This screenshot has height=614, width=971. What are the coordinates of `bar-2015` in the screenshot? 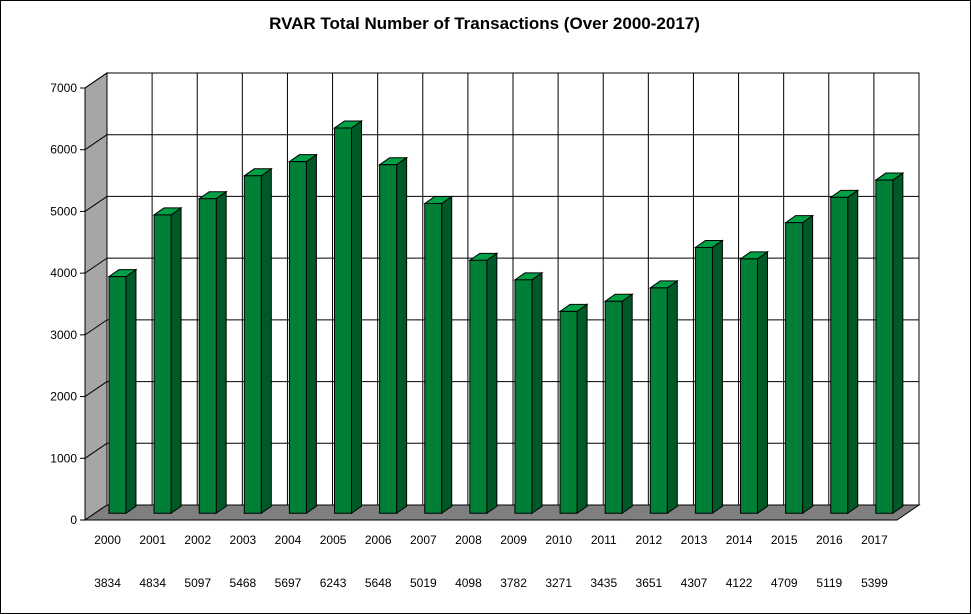 It's located at (799, 364).